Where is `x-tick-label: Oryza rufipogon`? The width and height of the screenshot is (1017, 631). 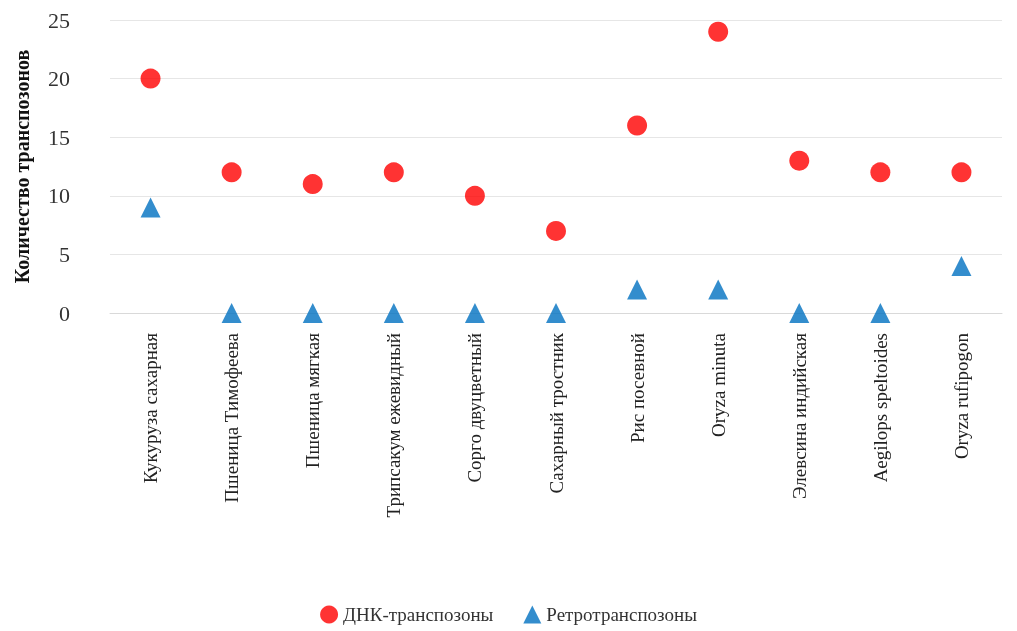
x-tick-label: Oryza rufipogon is located at coordinates (961, 396).